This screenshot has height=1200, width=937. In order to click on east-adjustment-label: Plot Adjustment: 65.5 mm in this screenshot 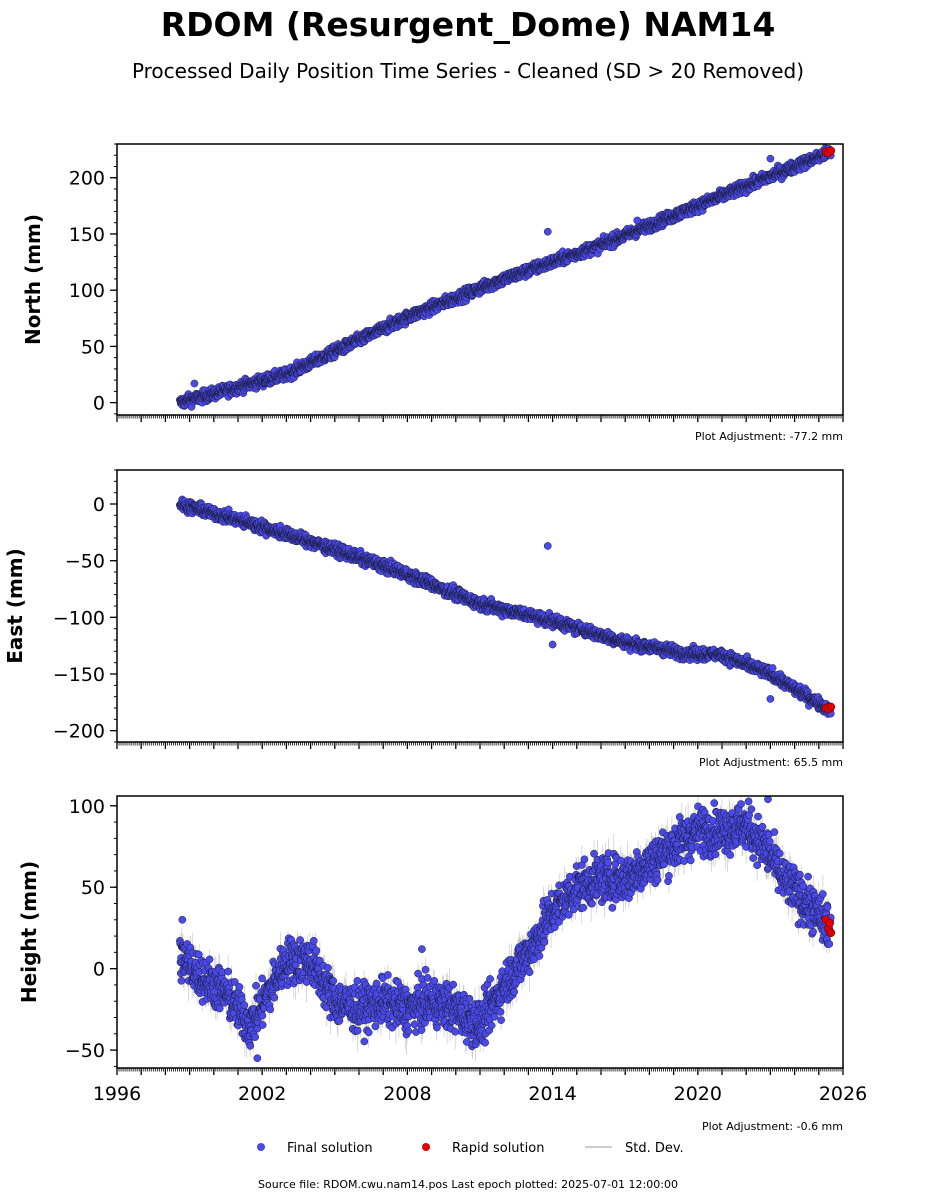, I will do `click(771, 762)`.